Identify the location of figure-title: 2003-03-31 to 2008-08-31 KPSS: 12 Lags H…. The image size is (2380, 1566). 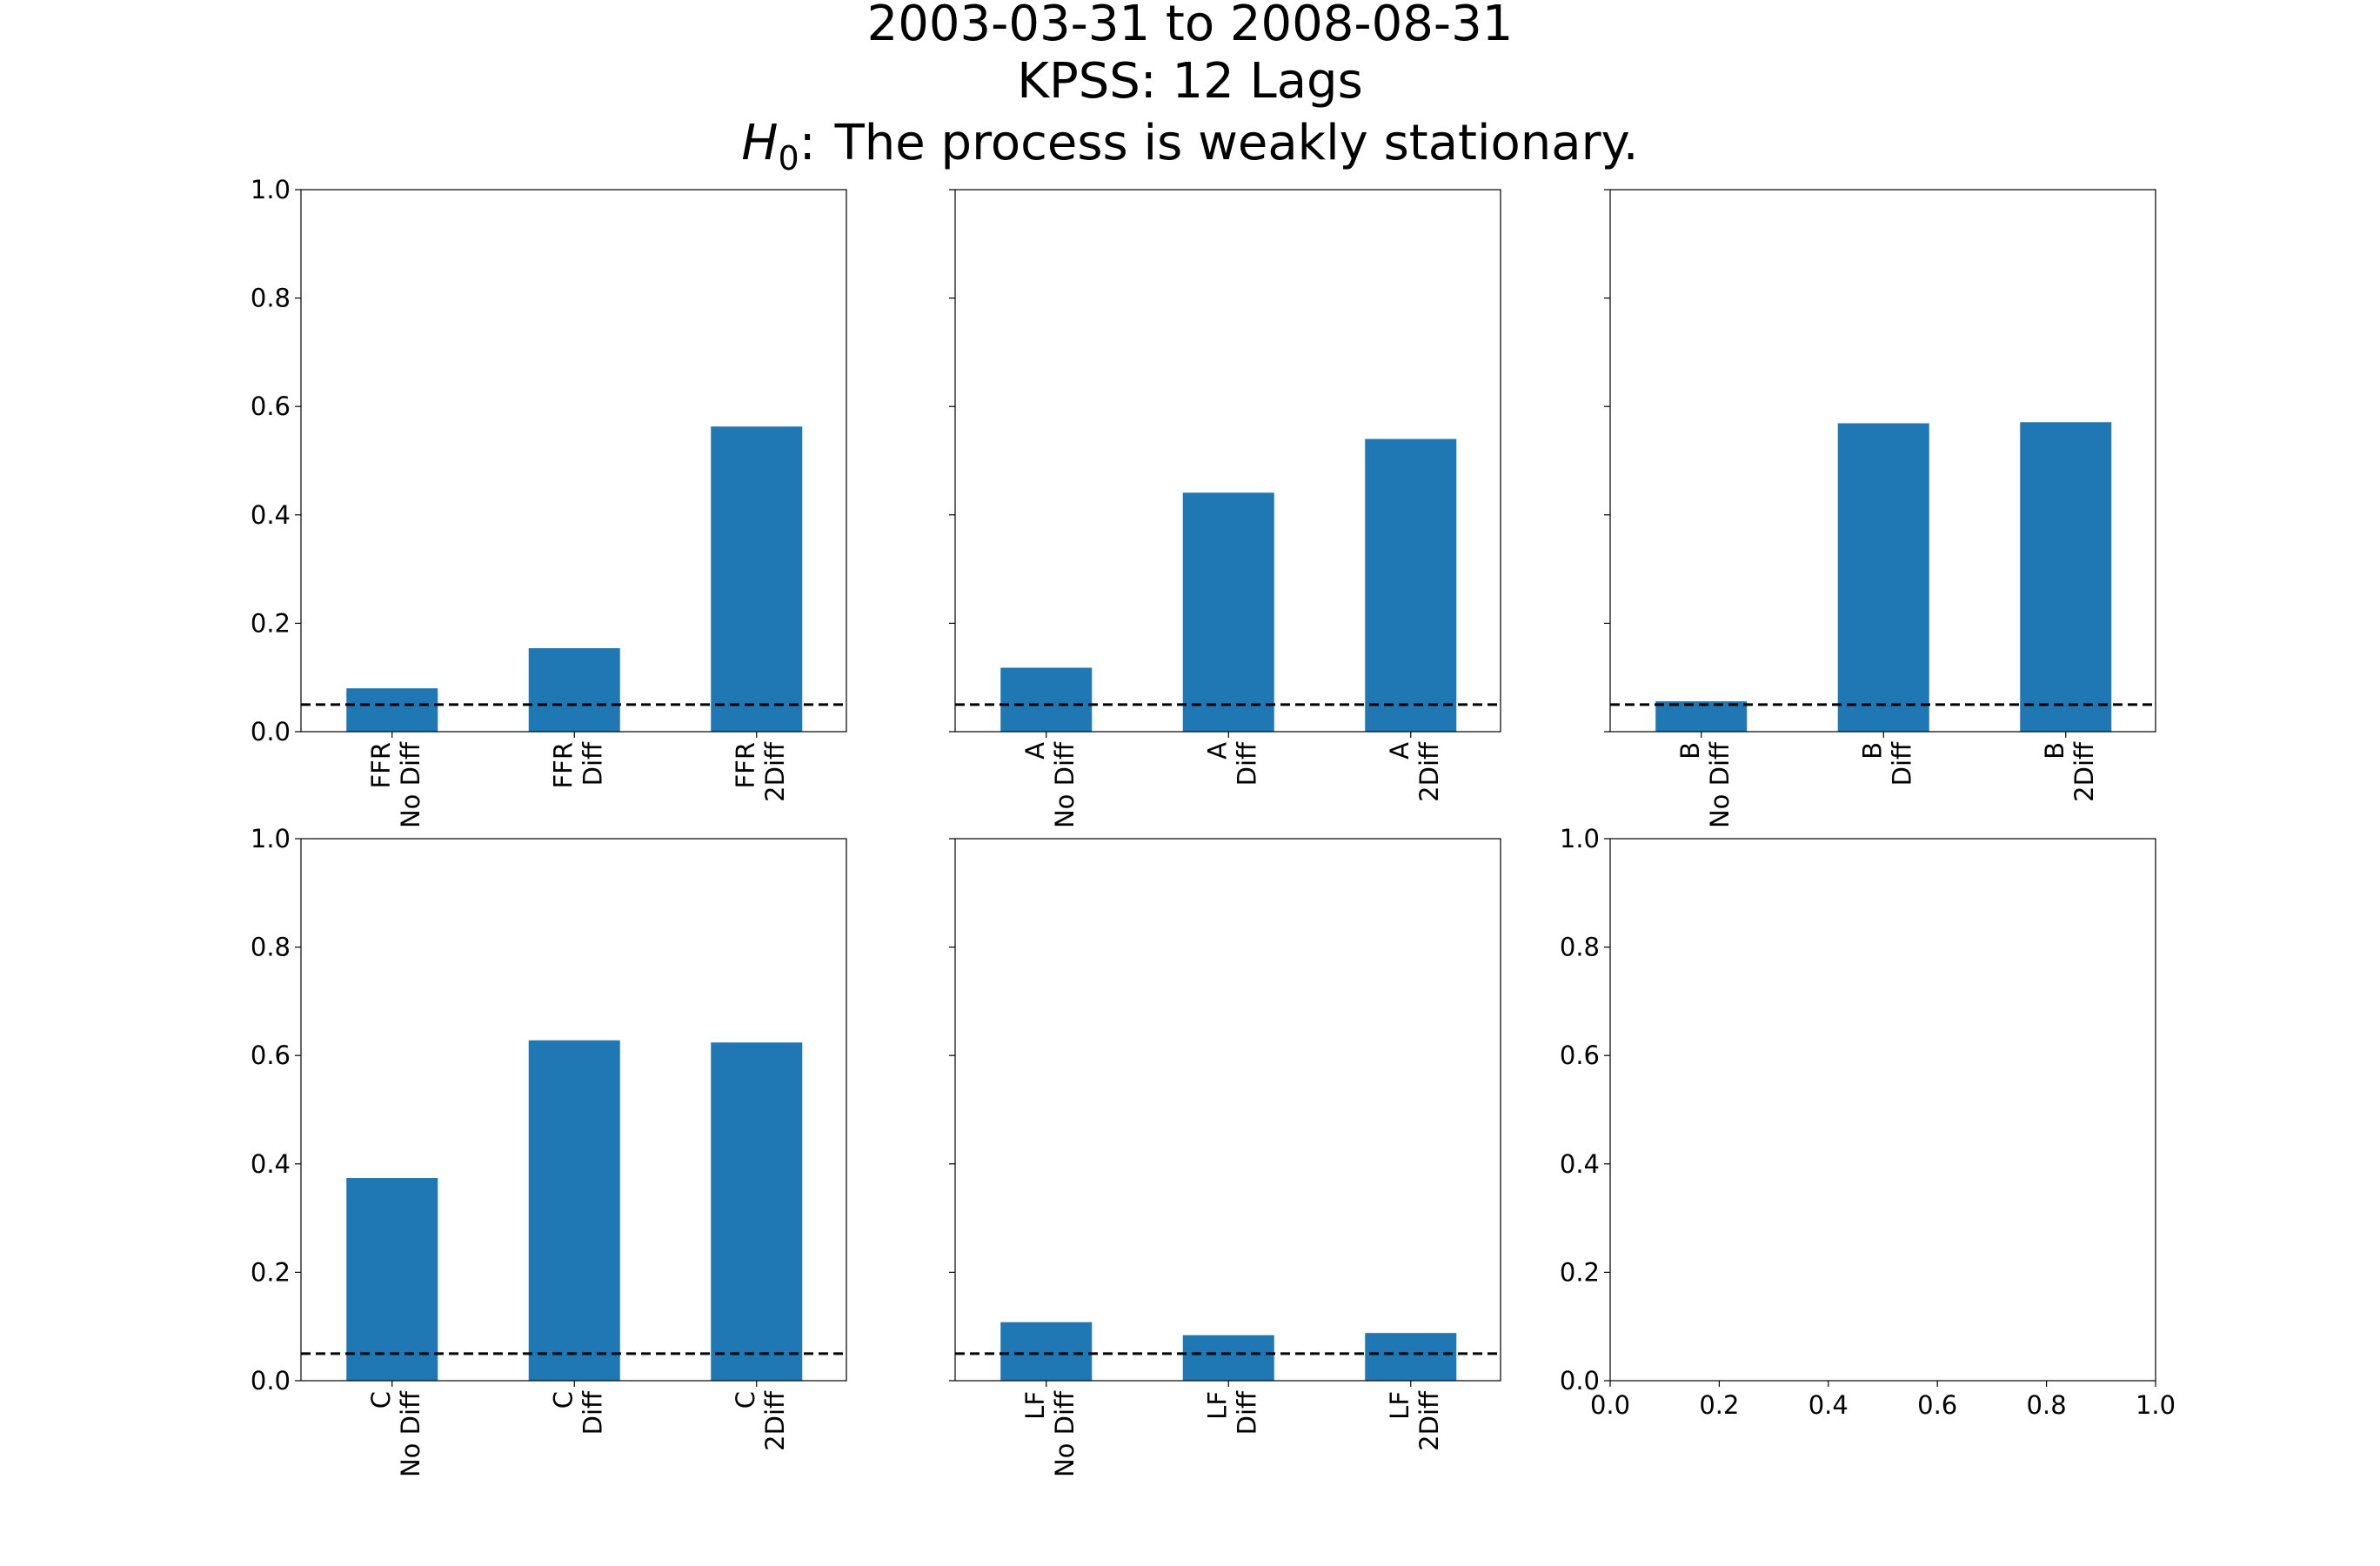
(1189, 88).